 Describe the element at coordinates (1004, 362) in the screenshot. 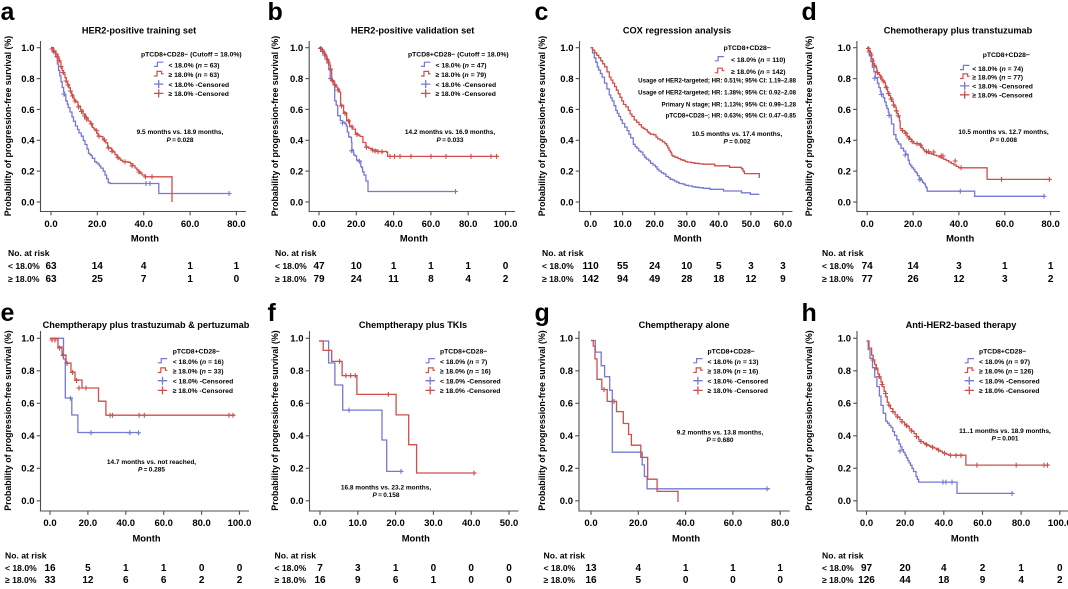

I see `svg-text: < 18.0% (n = 97)` at that location.